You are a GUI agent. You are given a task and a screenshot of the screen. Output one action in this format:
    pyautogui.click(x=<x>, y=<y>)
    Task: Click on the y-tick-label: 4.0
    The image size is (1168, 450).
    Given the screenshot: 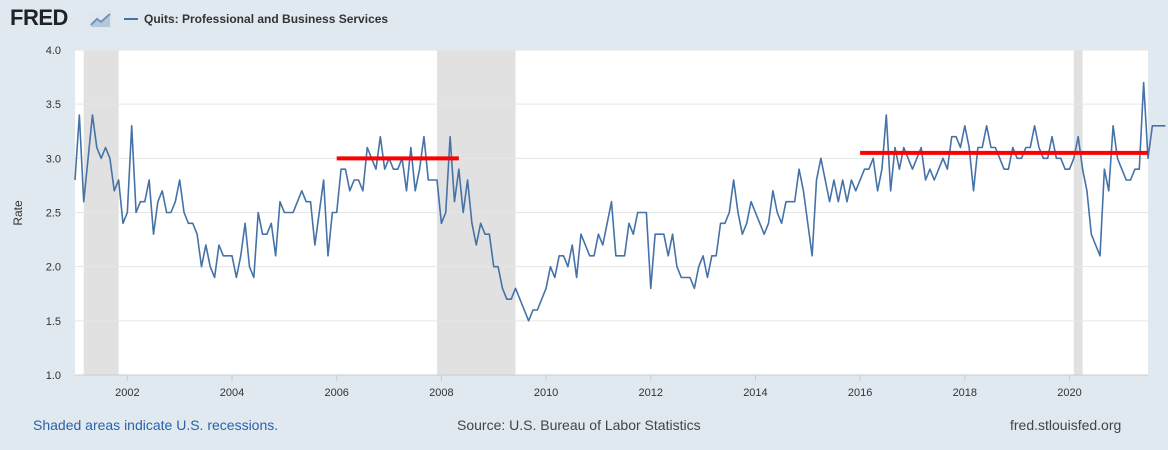 What is the action you would take?
    pyautogui.click(x=53, y=51)
    